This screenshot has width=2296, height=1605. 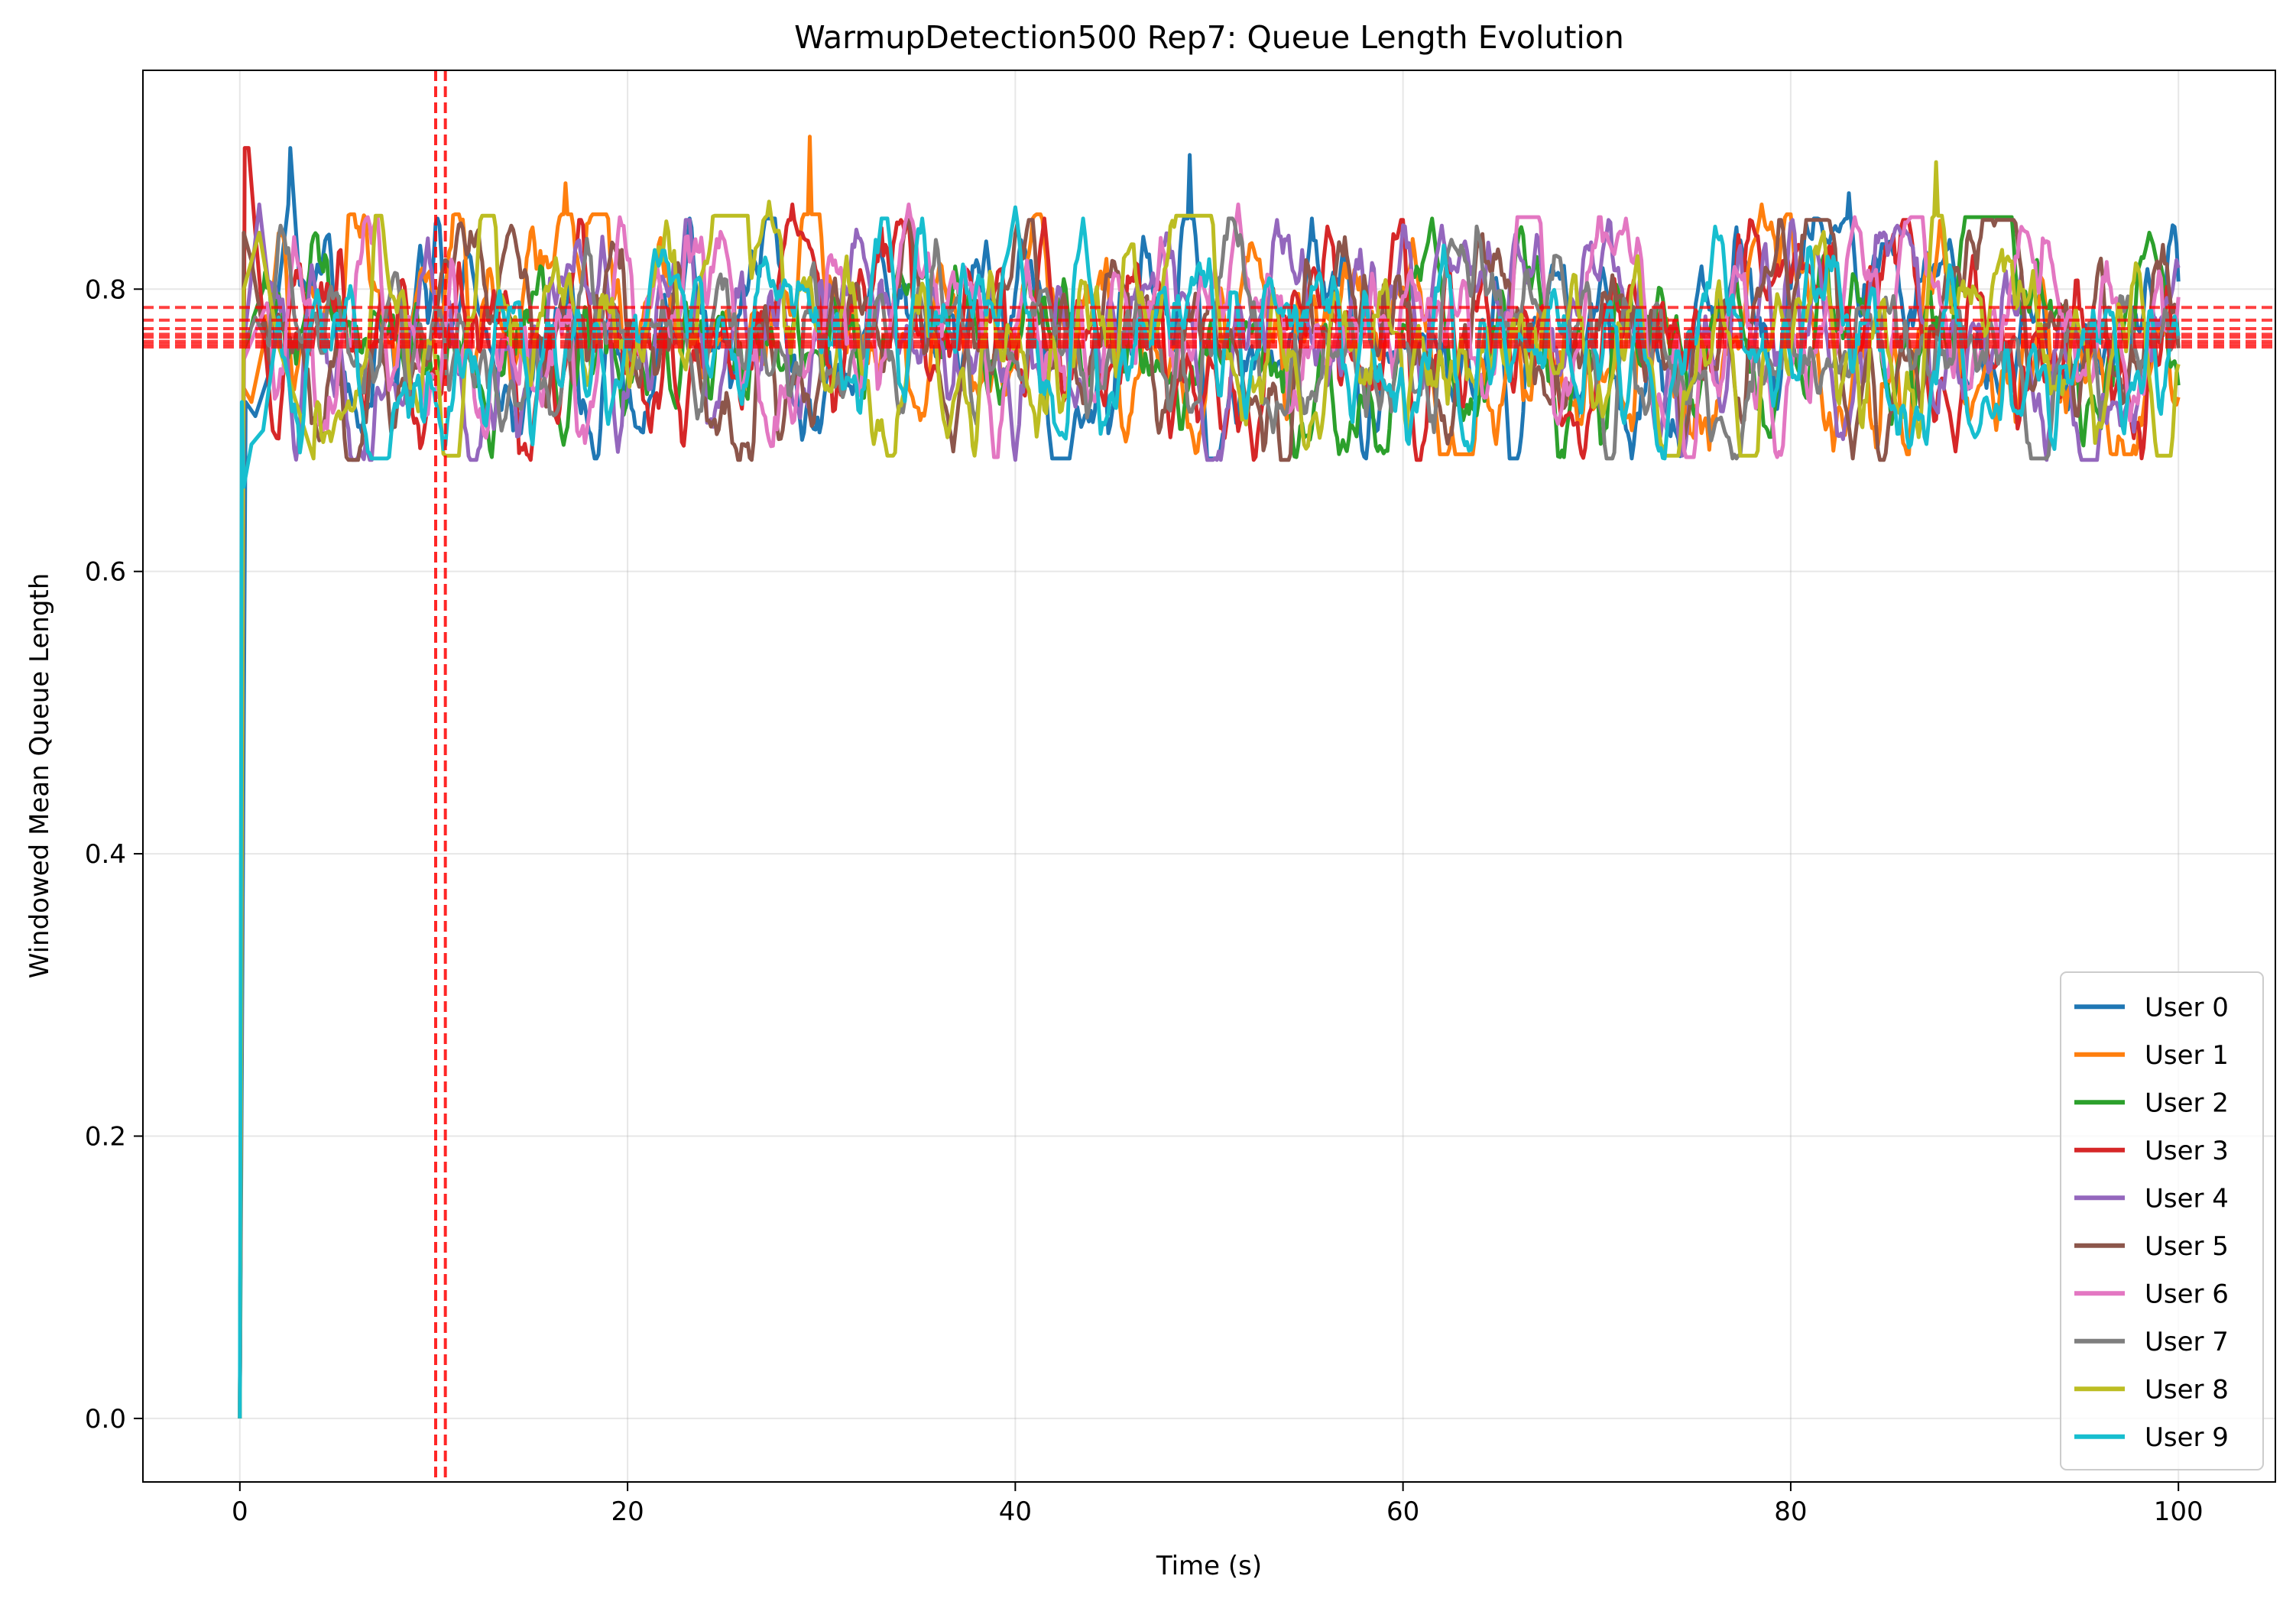 What do you see at coordinates (1218, 1504) in the screenshot?
I see `x-axis-ticks: 0 20 40 60 80 100` at bounding box center [1218, 1504].